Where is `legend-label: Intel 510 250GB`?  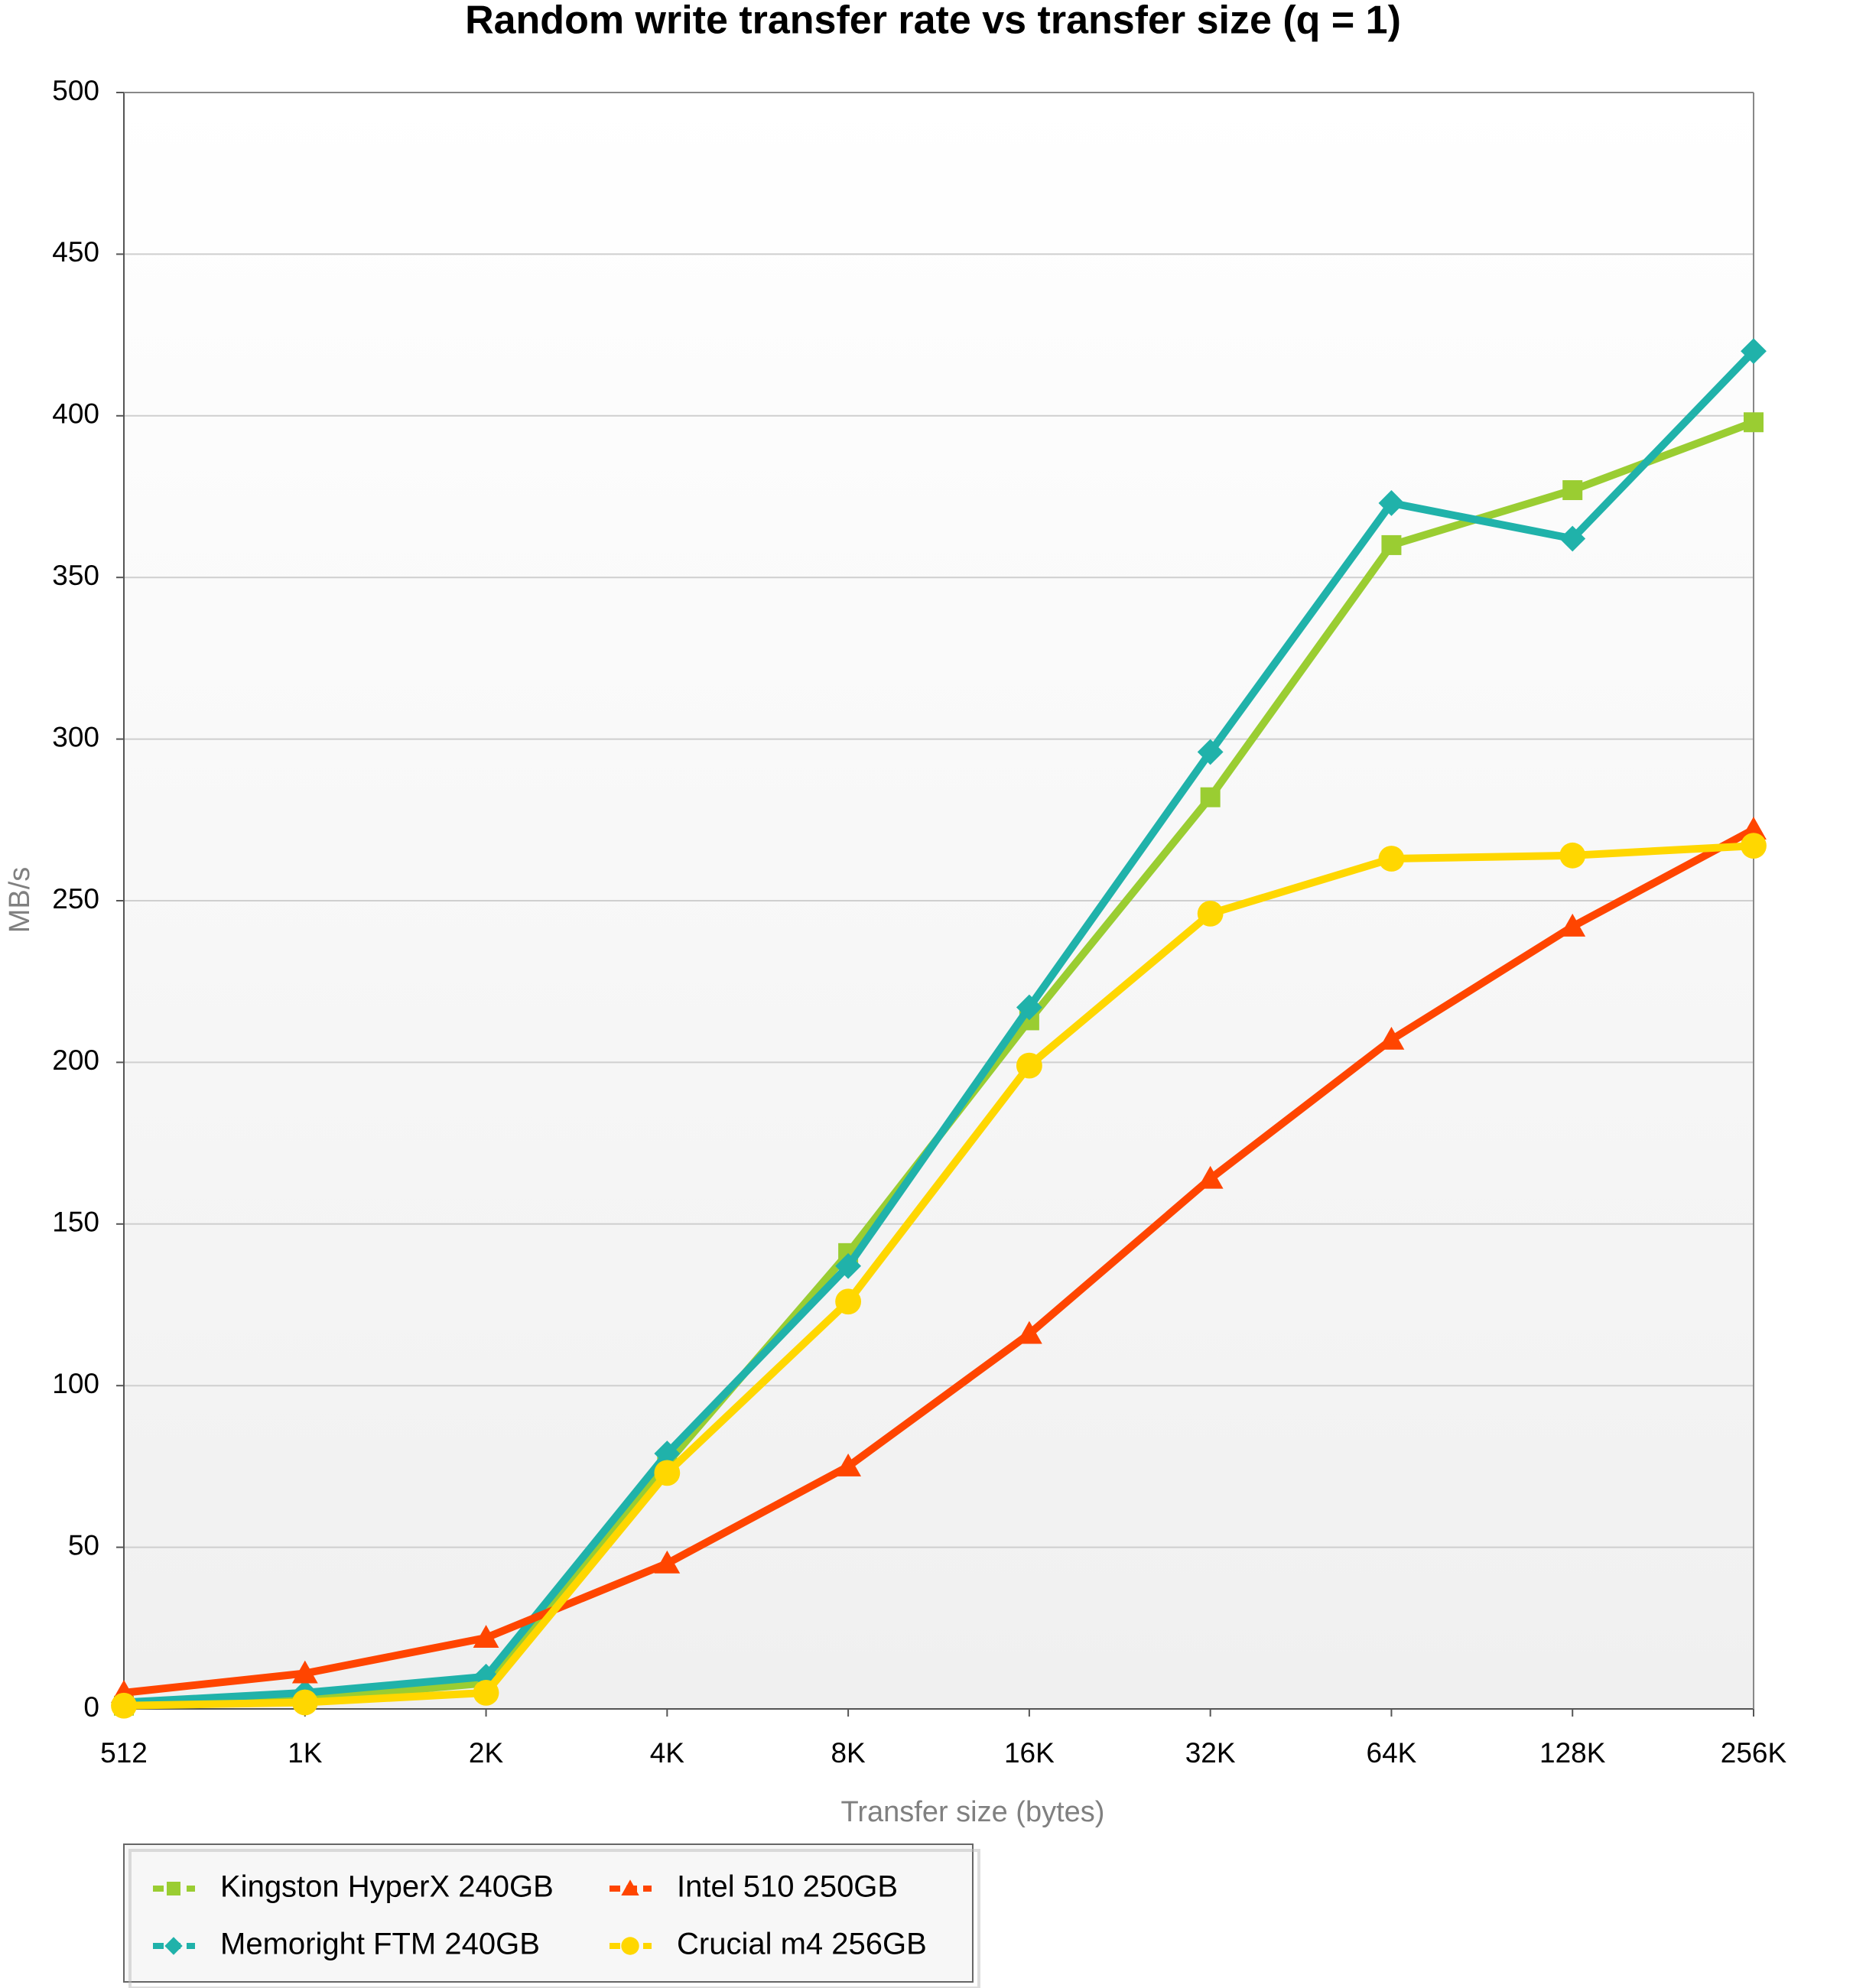
legend-label: Intel 510 250GB is located at coordinates (787, 1887).